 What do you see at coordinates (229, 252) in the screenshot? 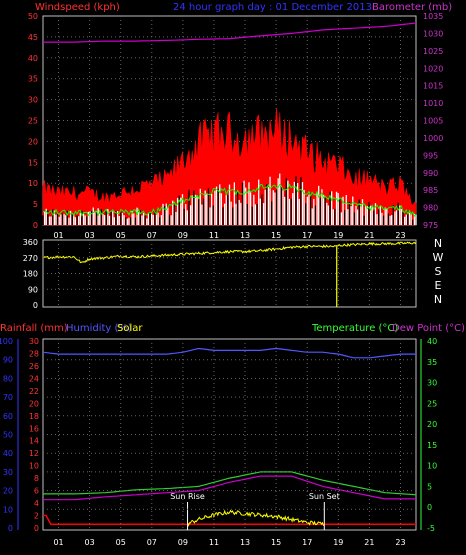
I see `direction-line` at bounding box center [229, 252].